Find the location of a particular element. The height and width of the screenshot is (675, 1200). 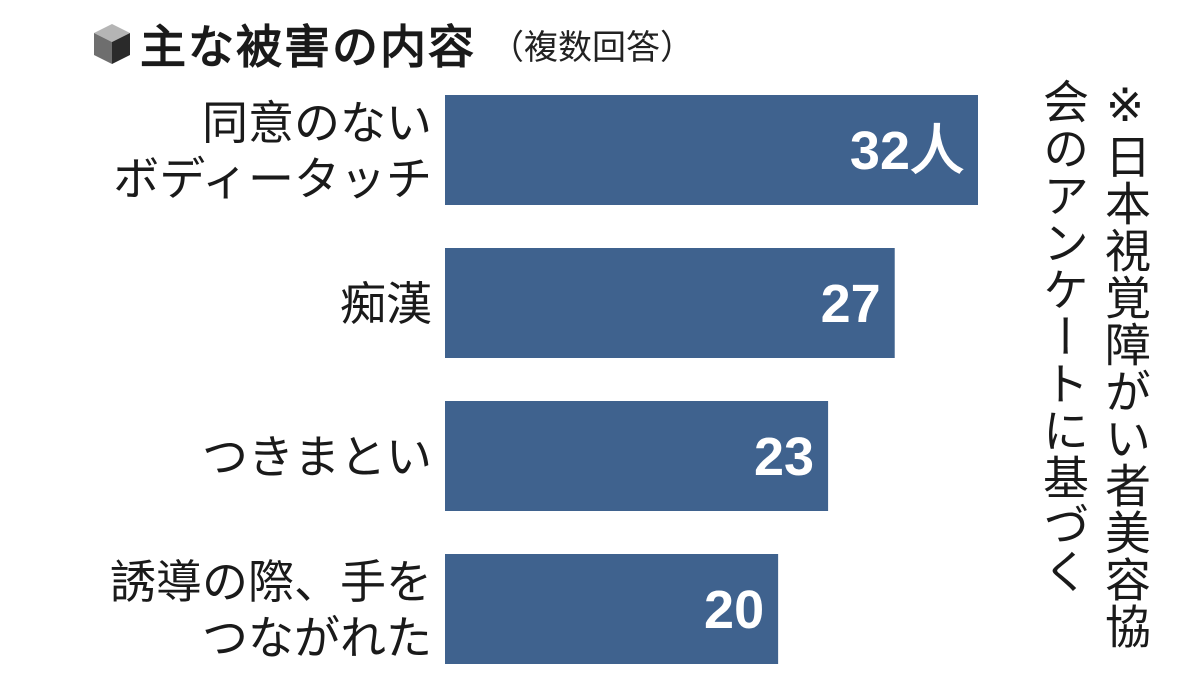

cube-icon is located at coordinates (112, 44).